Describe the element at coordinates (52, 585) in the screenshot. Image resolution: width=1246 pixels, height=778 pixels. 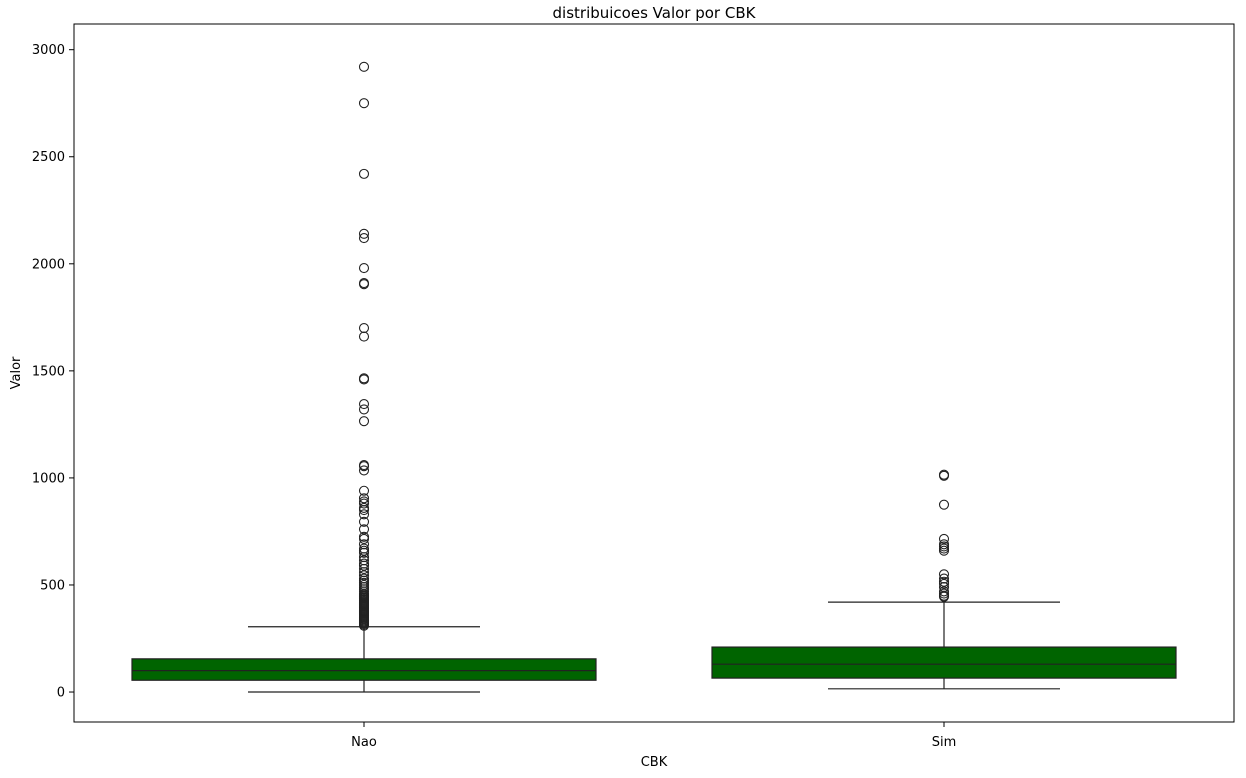
I see `y-tick-label: 500` at that location.